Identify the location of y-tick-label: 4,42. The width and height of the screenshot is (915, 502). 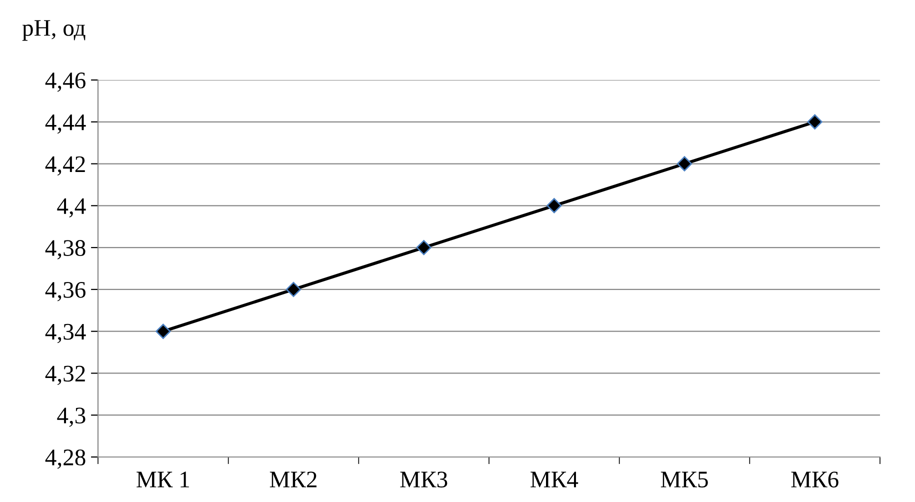
(65, 166).